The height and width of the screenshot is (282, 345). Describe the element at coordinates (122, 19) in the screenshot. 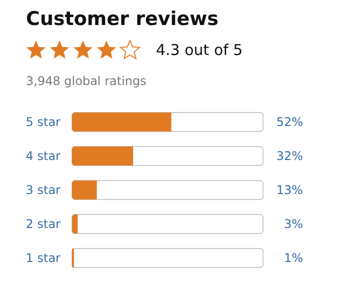

I see `chart-title: Customer reviews` at that location.